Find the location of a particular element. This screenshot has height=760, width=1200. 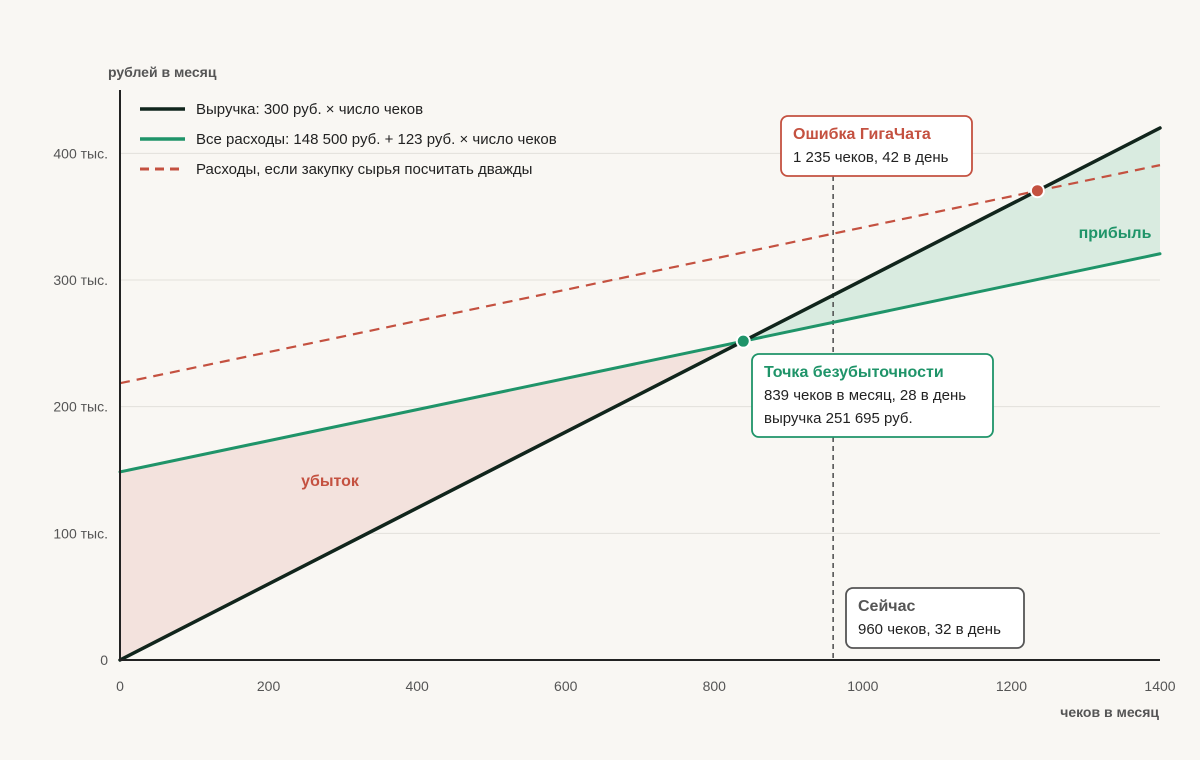

x-axis-label: чеков в месяц is located at coordinates (1109, 712).